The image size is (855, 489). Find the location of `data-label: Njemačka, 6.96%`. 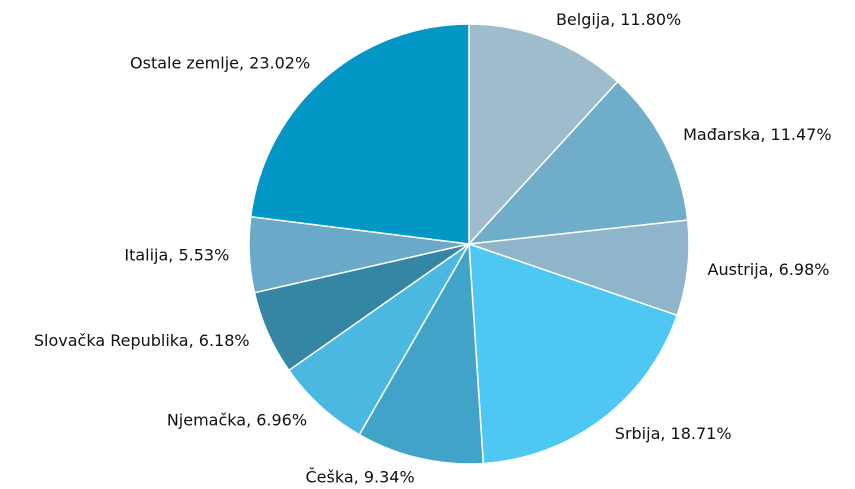

data-label: Njemačka, 6.96% is located at coordinates (237, 420).